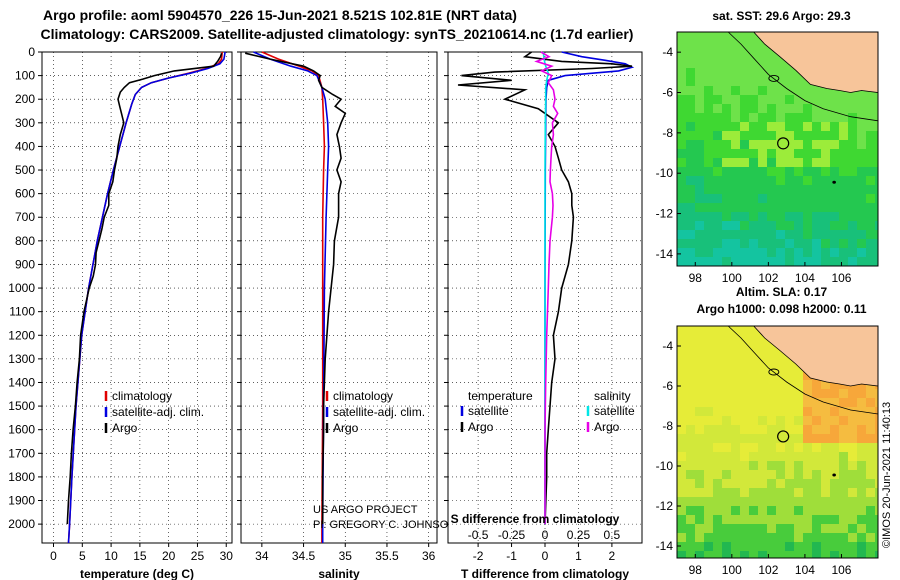 The width and height of the screenshot is (900, 580). What do you see at coordinates (478, 535) in the screenshot?
I see `secondary-tick-label: -0.5` at bounding box center [478, 535].